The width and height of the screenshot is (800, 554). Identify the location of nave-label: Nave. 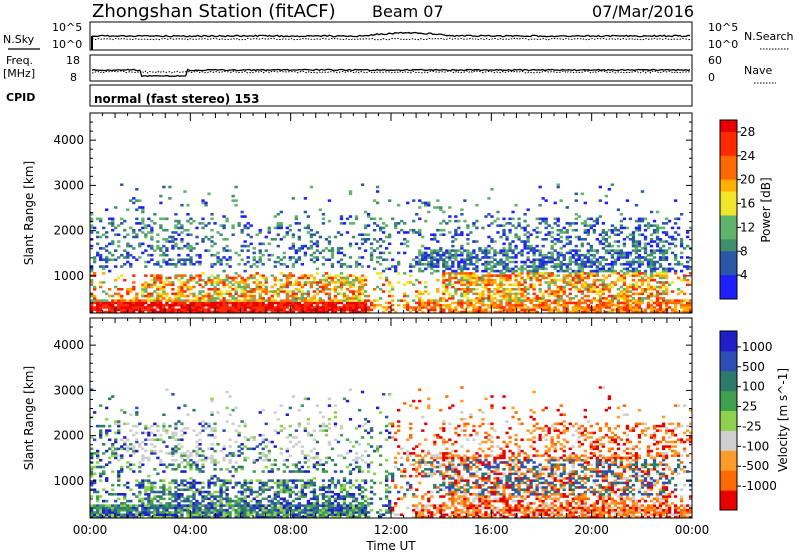
(758, 70).